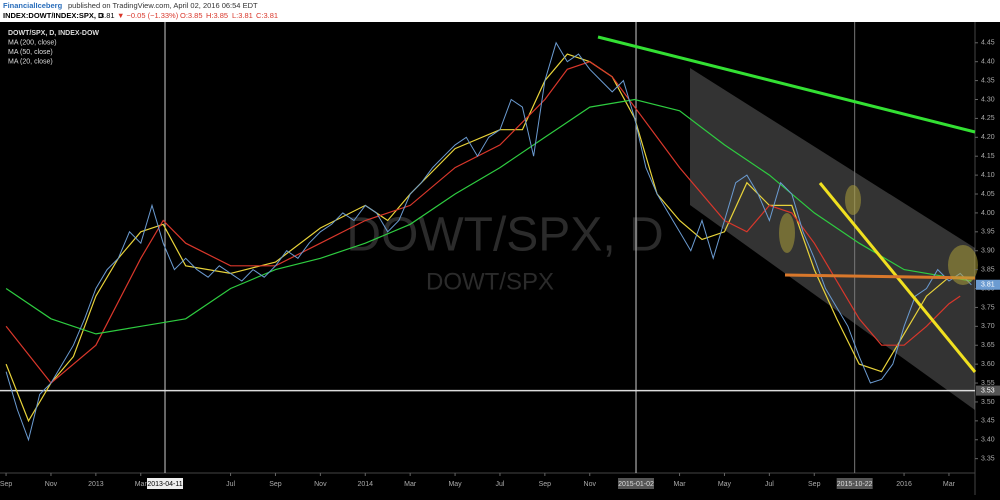  I want to click on publisher: FinancialIceberg, so click(33, 5).